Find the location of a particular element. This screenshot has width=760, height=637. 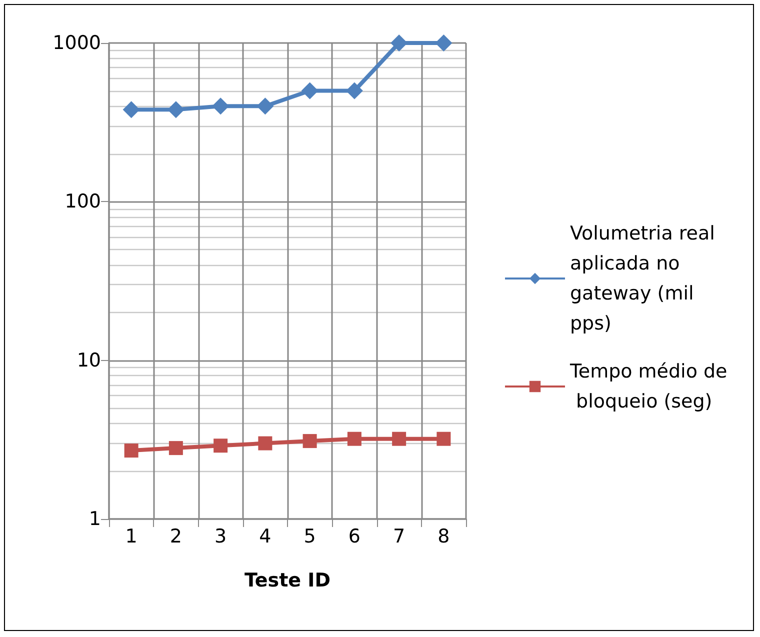

x-tick-label: 8 is located at coordinates (444, 537).